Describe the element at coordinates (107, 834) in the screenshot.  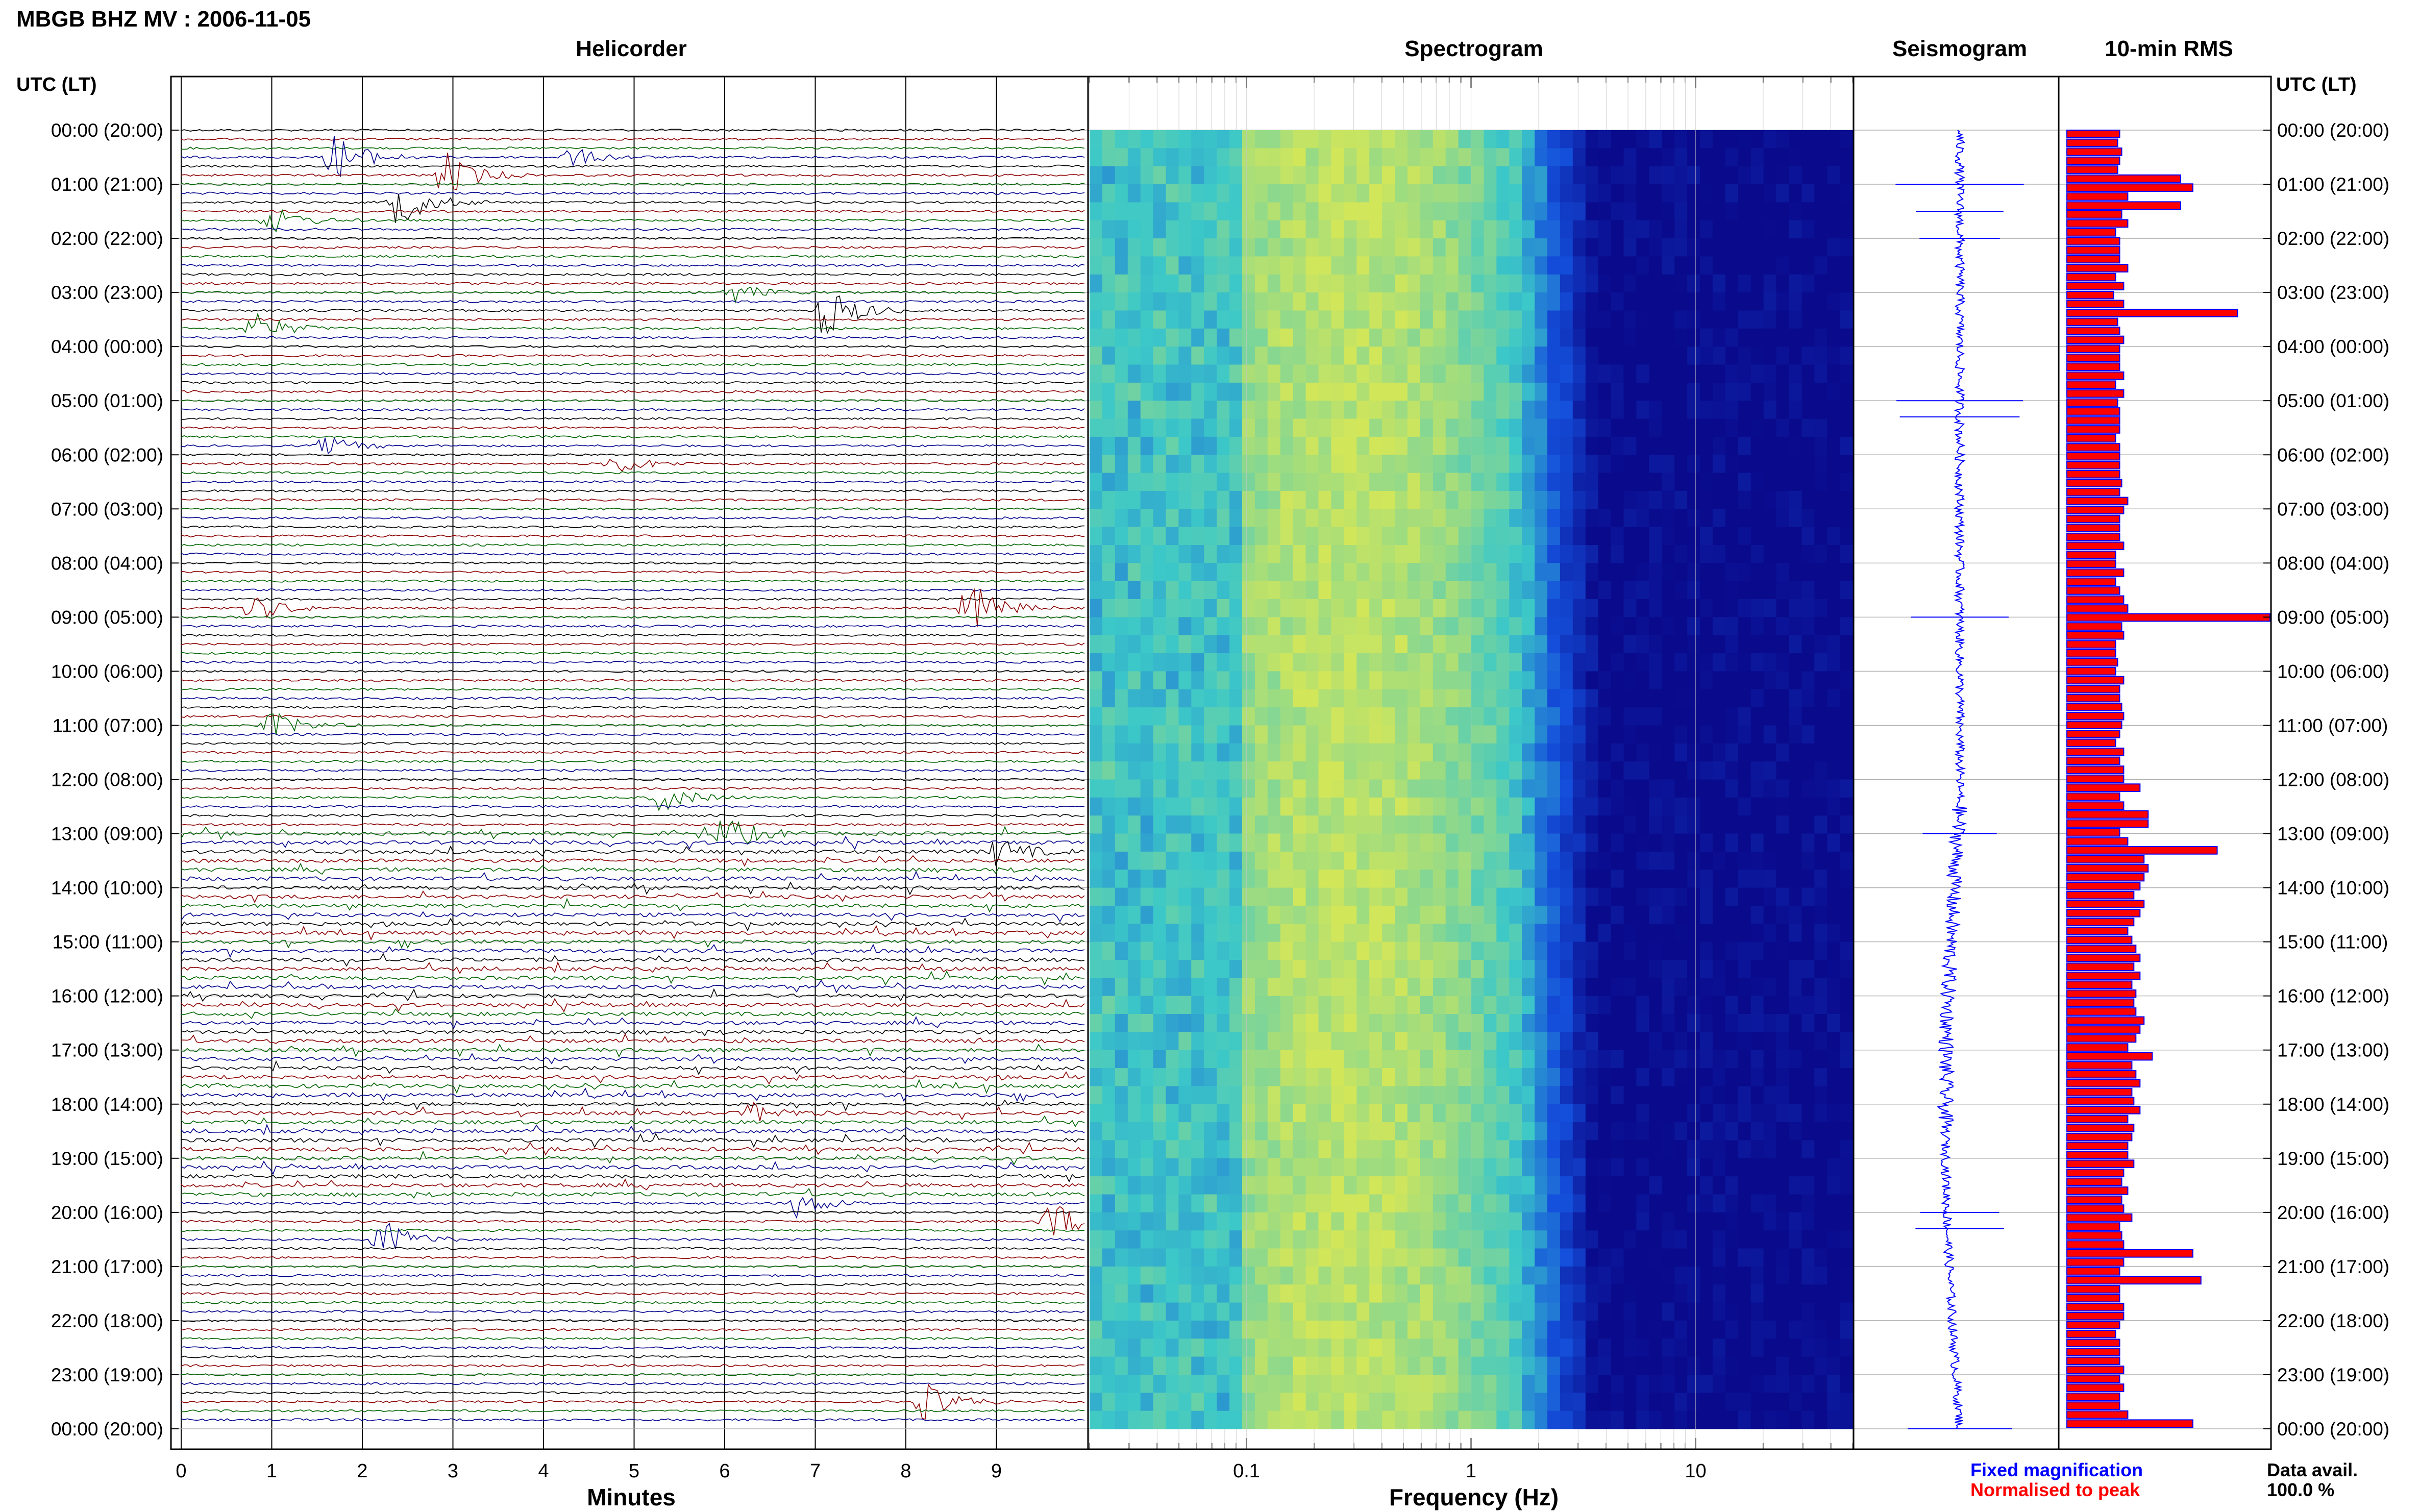
I see `y-tick-label-left: 13:00 (09:00)` at that location.